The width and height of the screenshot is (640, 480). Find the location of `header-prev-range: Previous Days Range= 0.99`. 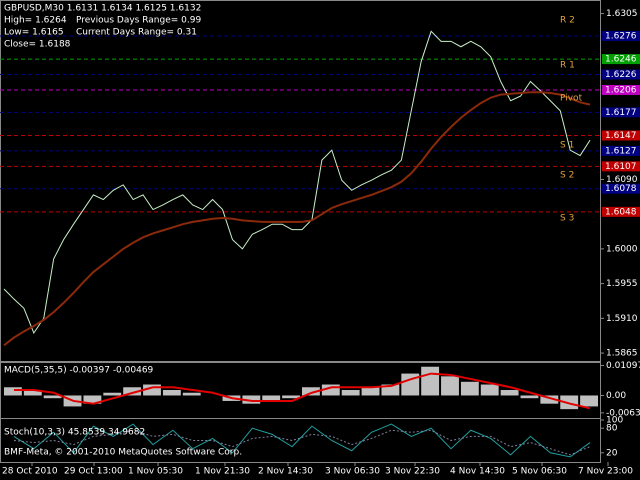

header-prev-range: Previous Days Range= 0.99 is located at coordinates (138, 21).